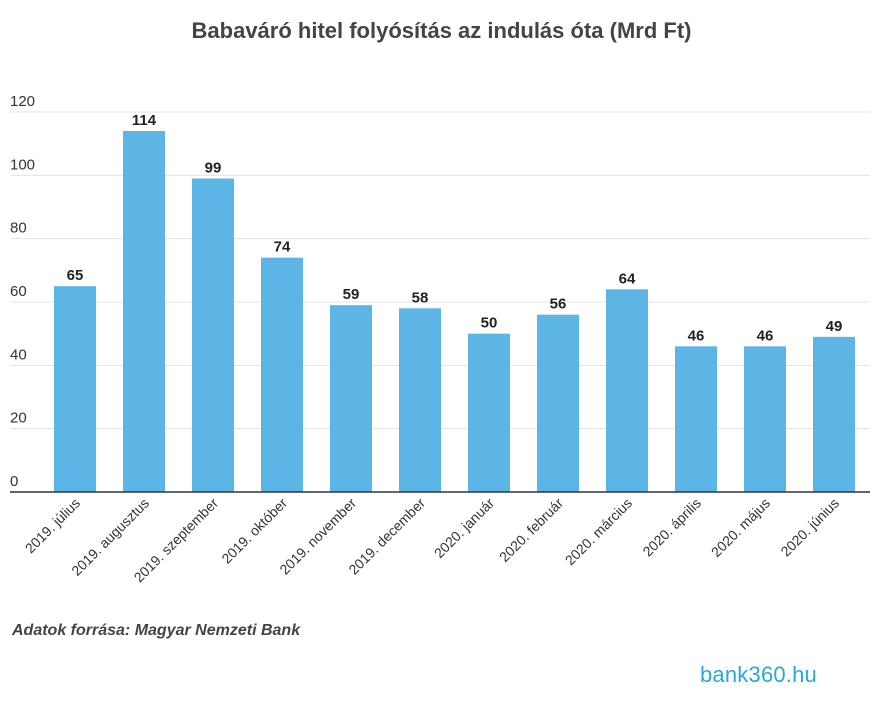 The width and height of the screenshot is (883, 705). I want to click on data-label: 58, so click(420, 297).